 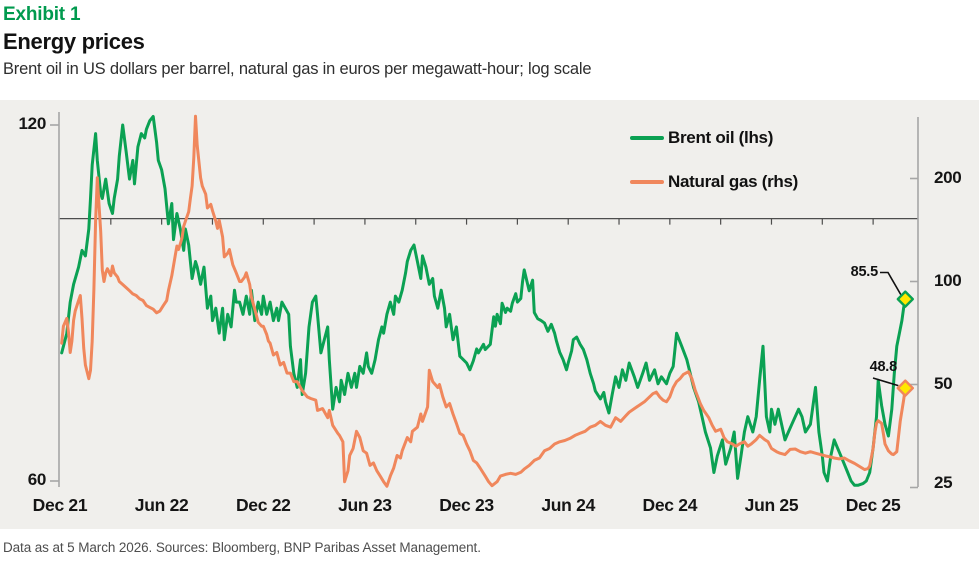 What do you see at coordinates (647, 138) in the screenshot?
I see `brent-line-swatch` at bounding box center [647, 138].